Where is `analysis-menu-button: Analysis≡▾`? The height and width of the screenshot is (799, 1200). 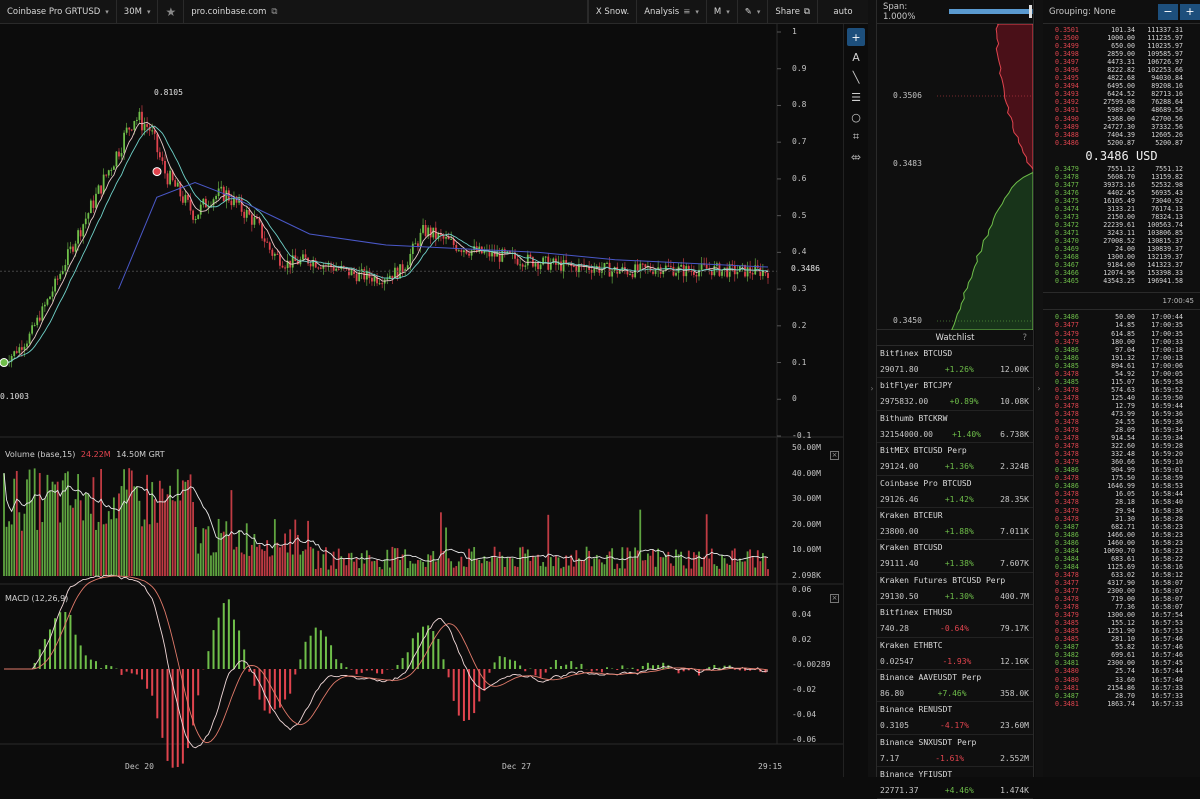
analysis-menu-button: Analysis≡▾ is located at coordinates (672, 12).